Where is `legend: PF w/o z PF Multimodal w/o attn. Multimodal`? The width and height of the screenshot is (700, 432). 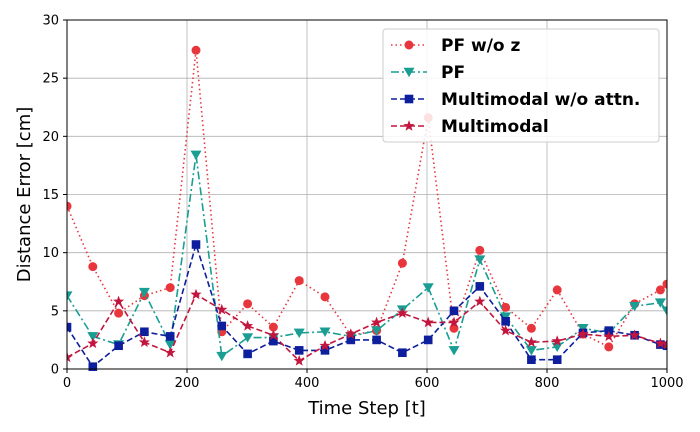
legend: PF w/o z PF Multimodal w/o attn. Multimodal is located at coordinates (521, 85).